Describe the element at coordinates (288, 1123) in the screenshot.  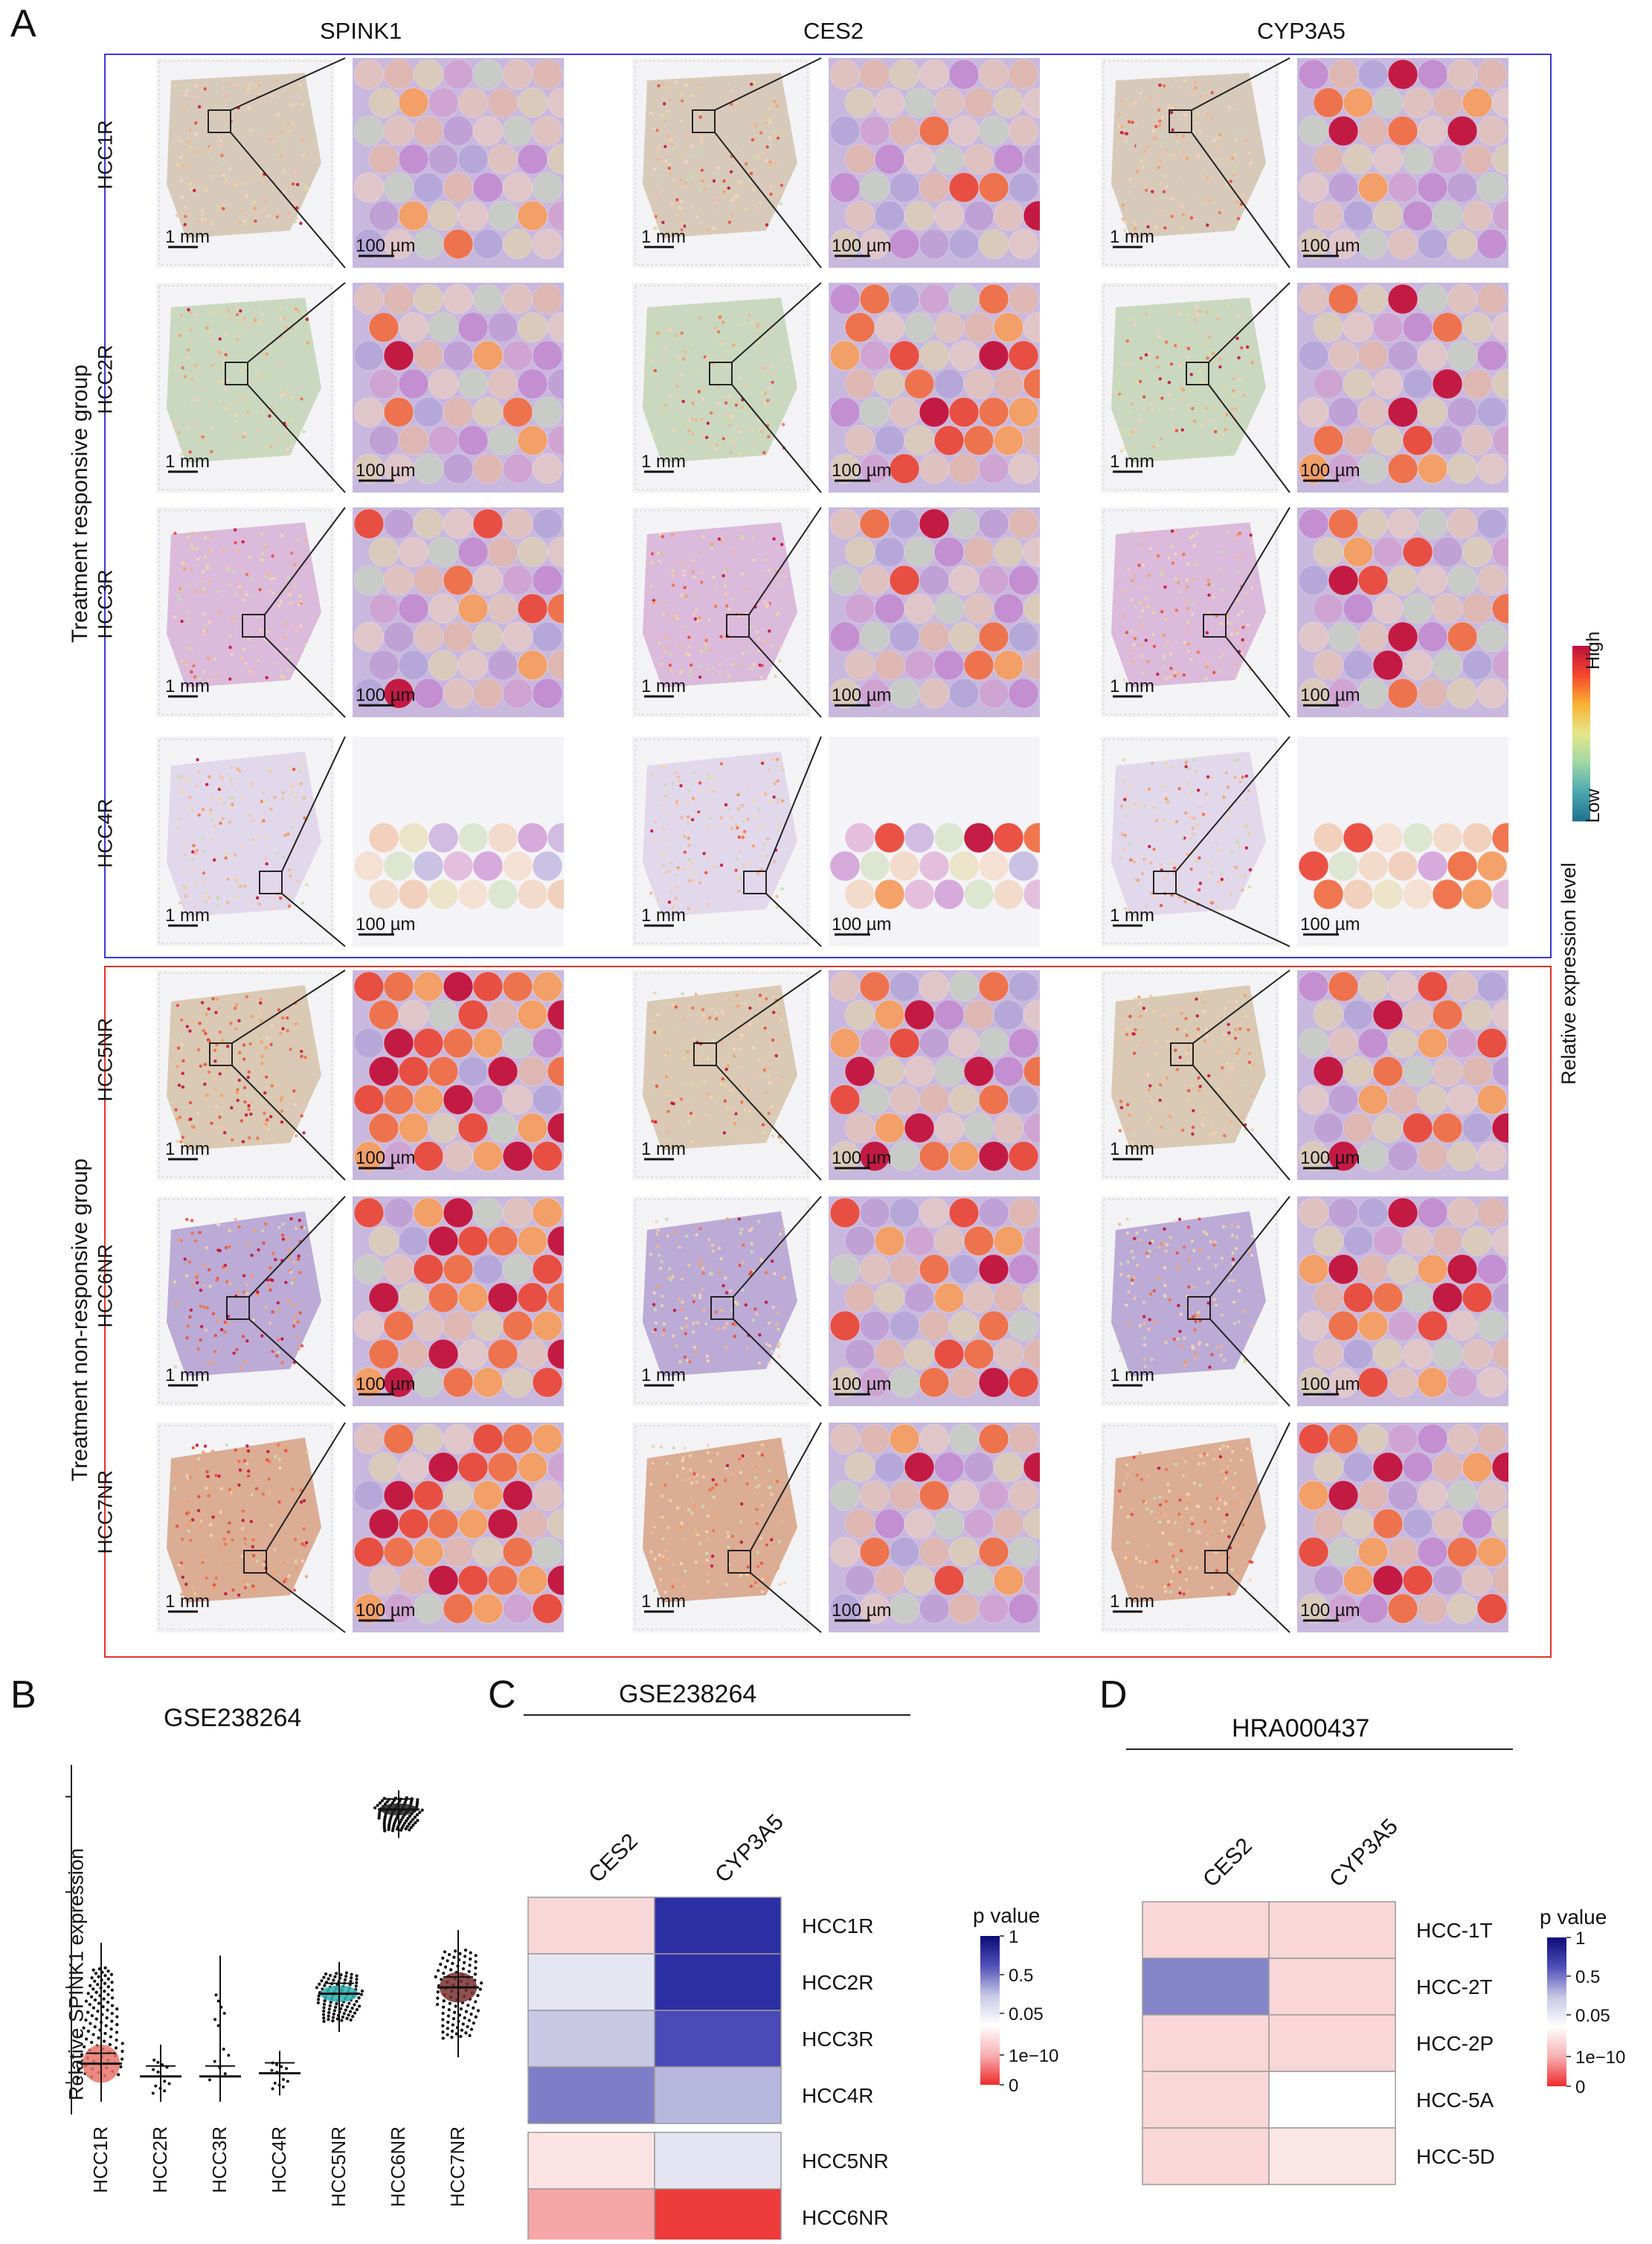
I see `connector-line-bottom` at that location.